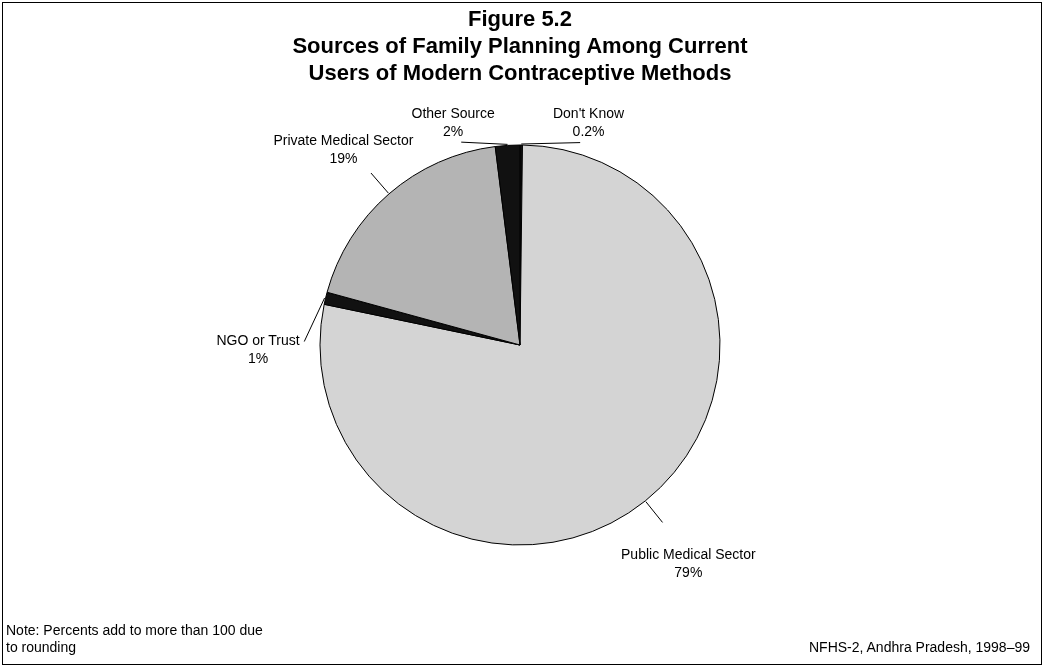 This screenshot has width=1044, height=667. What do you see at coordinates (453, 113) in the screenshot?
I see `slice-label: Other Source` at bounding box center [453, 113].